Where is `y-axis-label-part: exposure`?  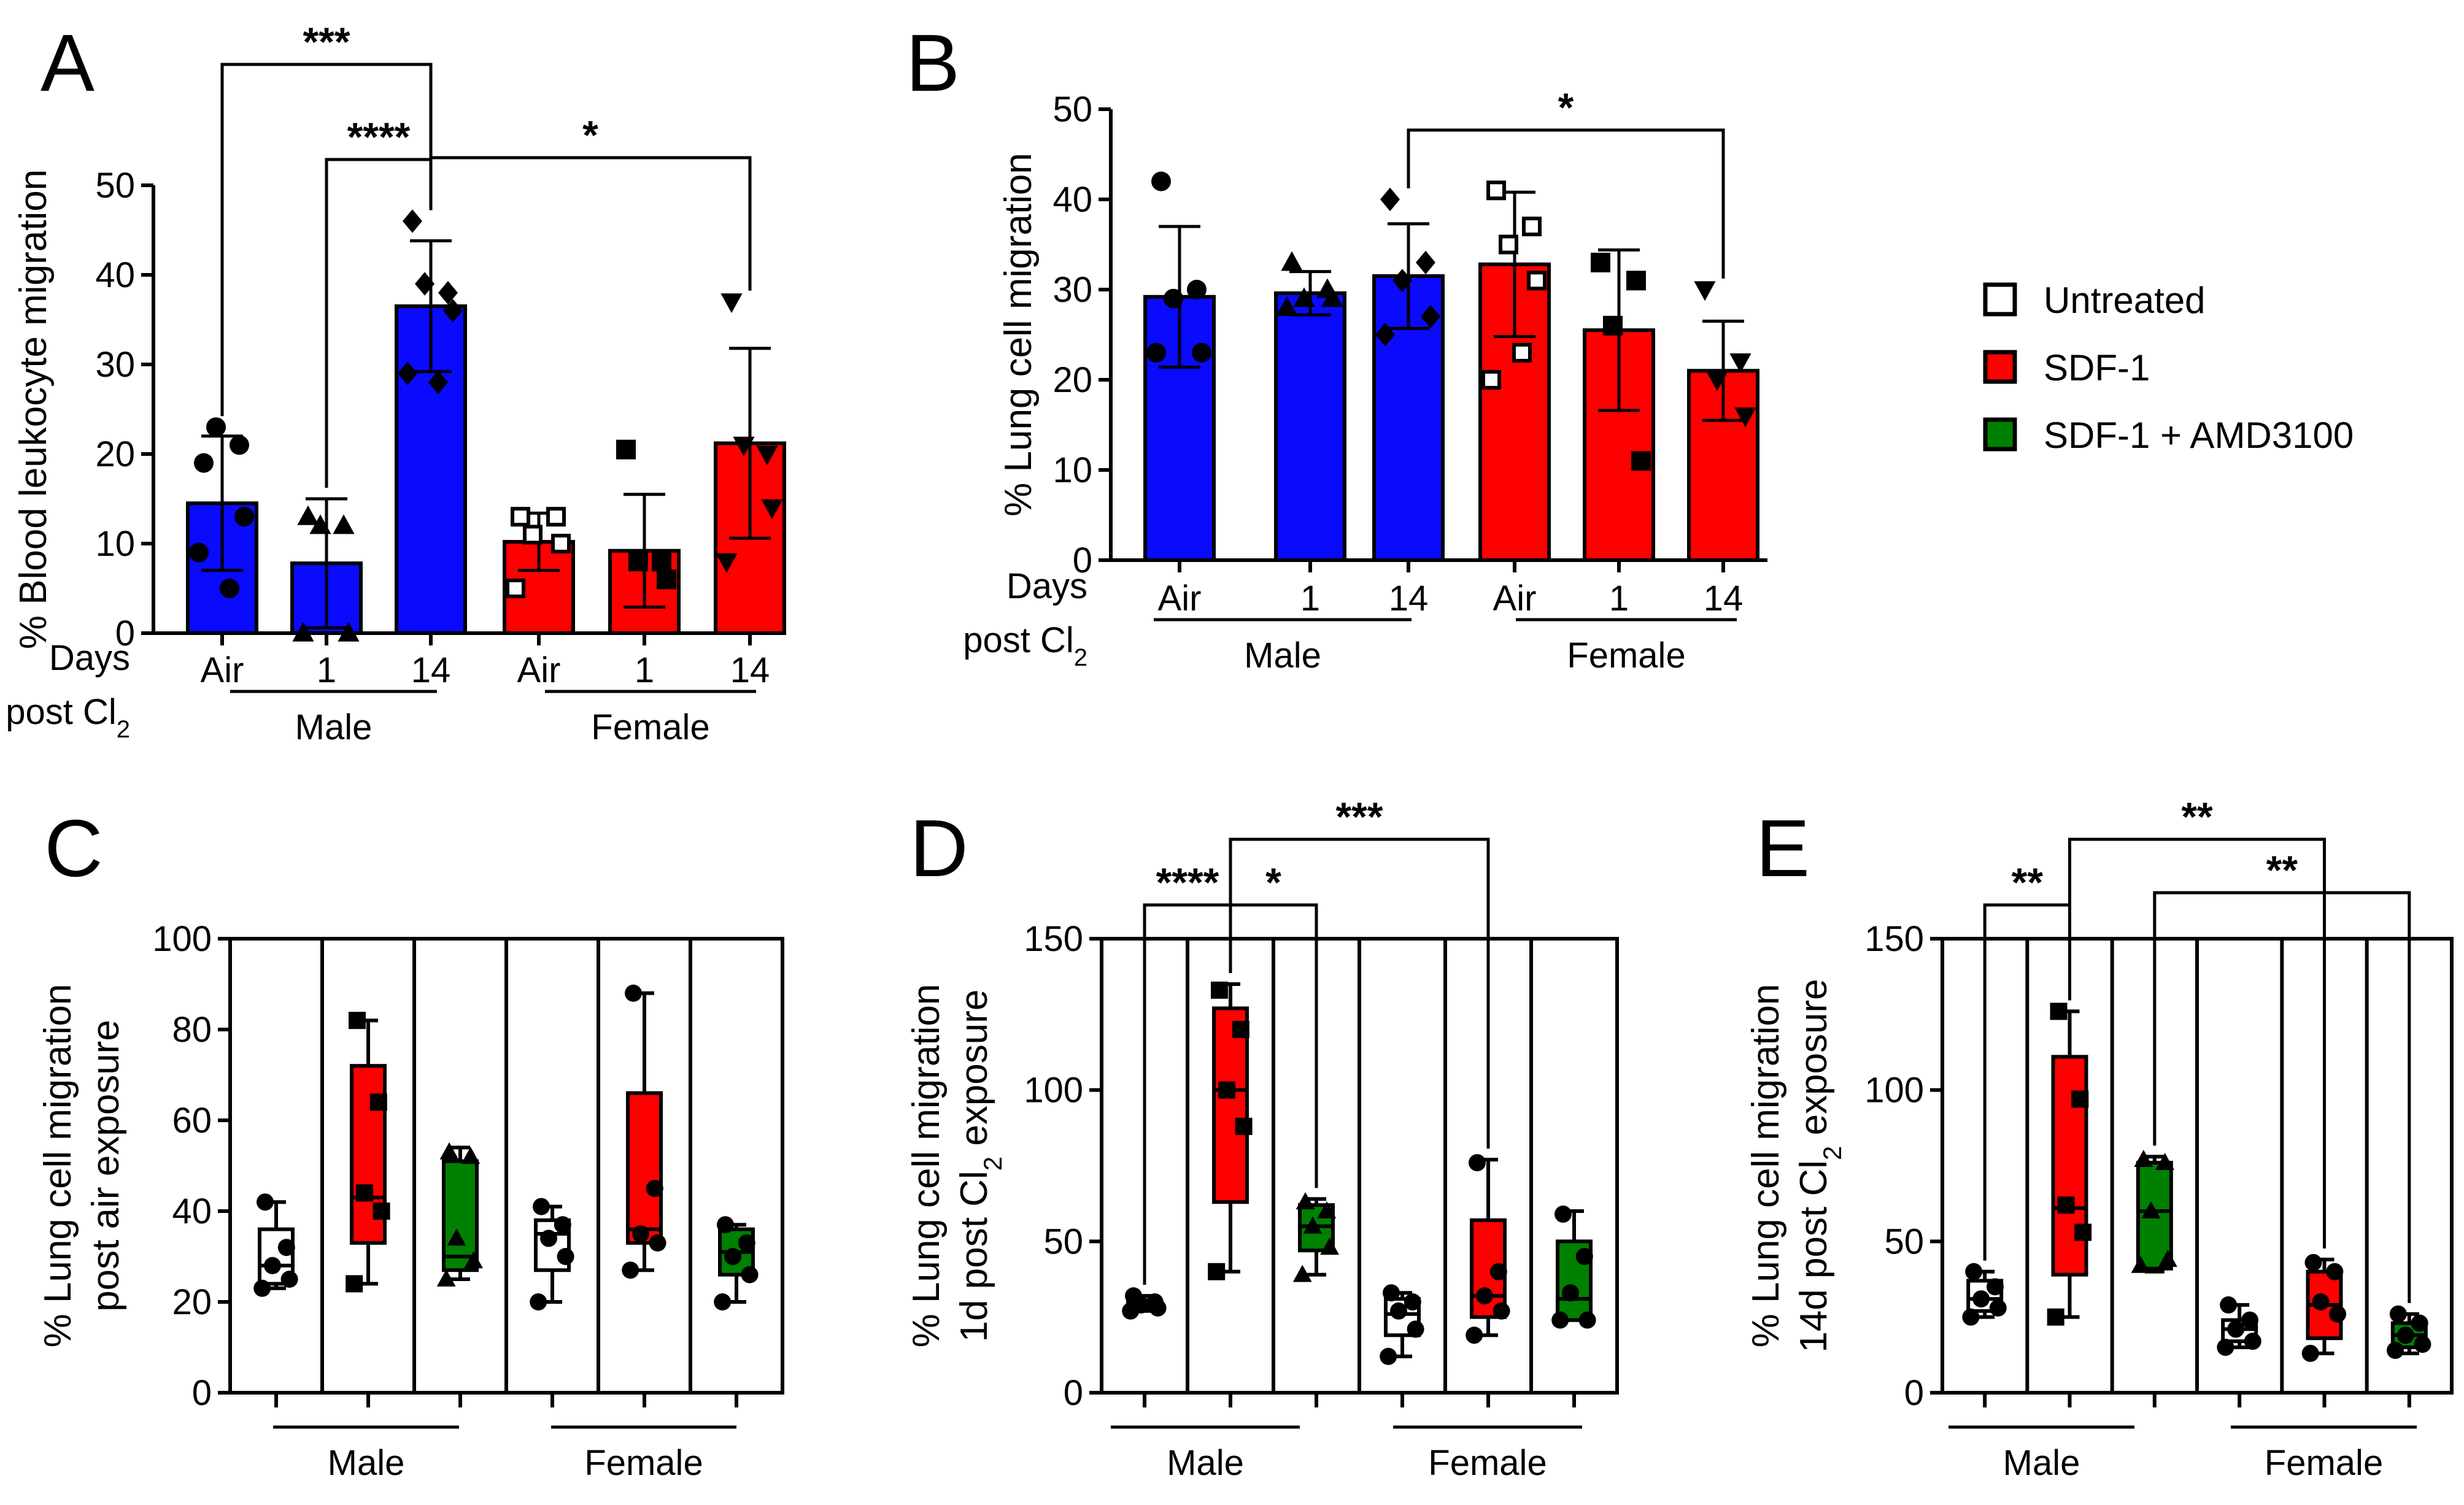 y-axis-label-part: exposure is located at coordinates (1814, 1062).